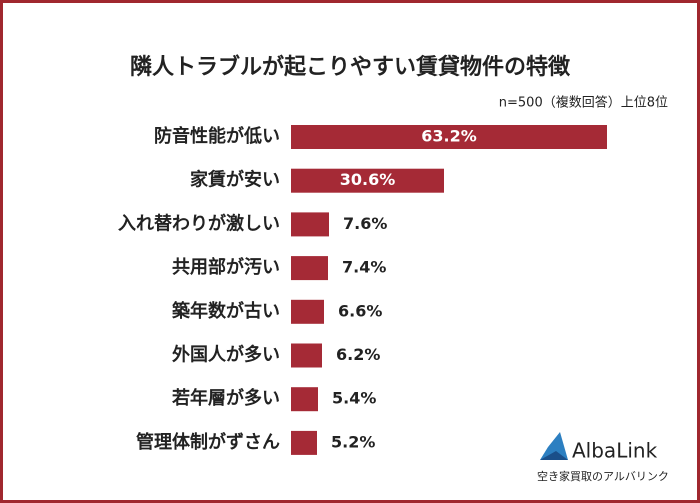 The height and width of the screenshot is (503, 700). What do you see at coordinates (603, 476) in the screenshot?
I see `logo-tagline: 空き家買取のアルバリンク` at bounding box center [603, 476].